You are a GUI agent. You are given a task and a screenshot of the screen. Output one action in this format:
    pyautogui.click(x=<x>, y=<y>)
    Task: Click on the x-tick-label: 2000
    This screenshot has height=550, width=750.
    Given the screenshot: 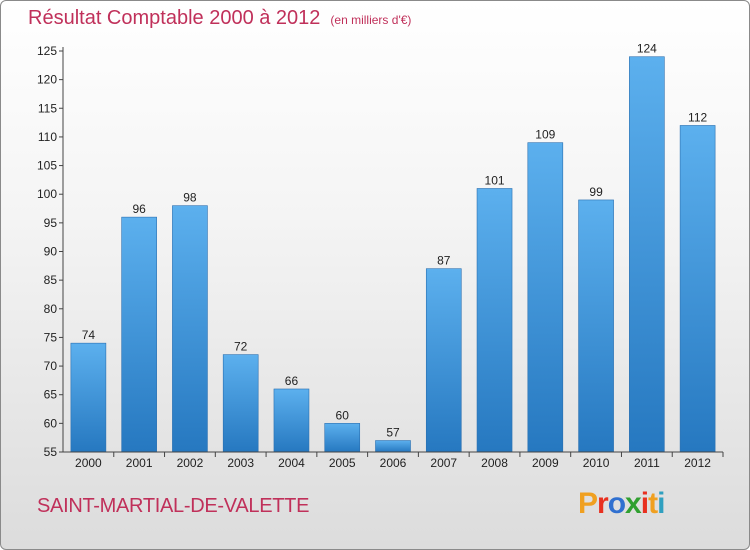 What is the action you would take?
    pyautogui.click(x=88, y=463)
    